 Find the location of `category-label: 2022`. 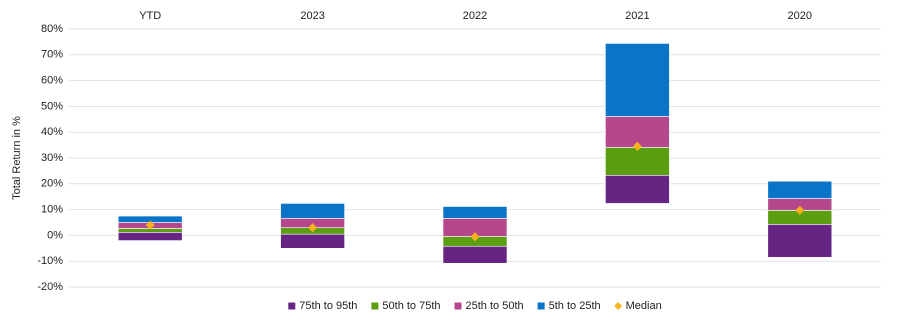

category-label: 2022 is located at coordinates (475, 16).